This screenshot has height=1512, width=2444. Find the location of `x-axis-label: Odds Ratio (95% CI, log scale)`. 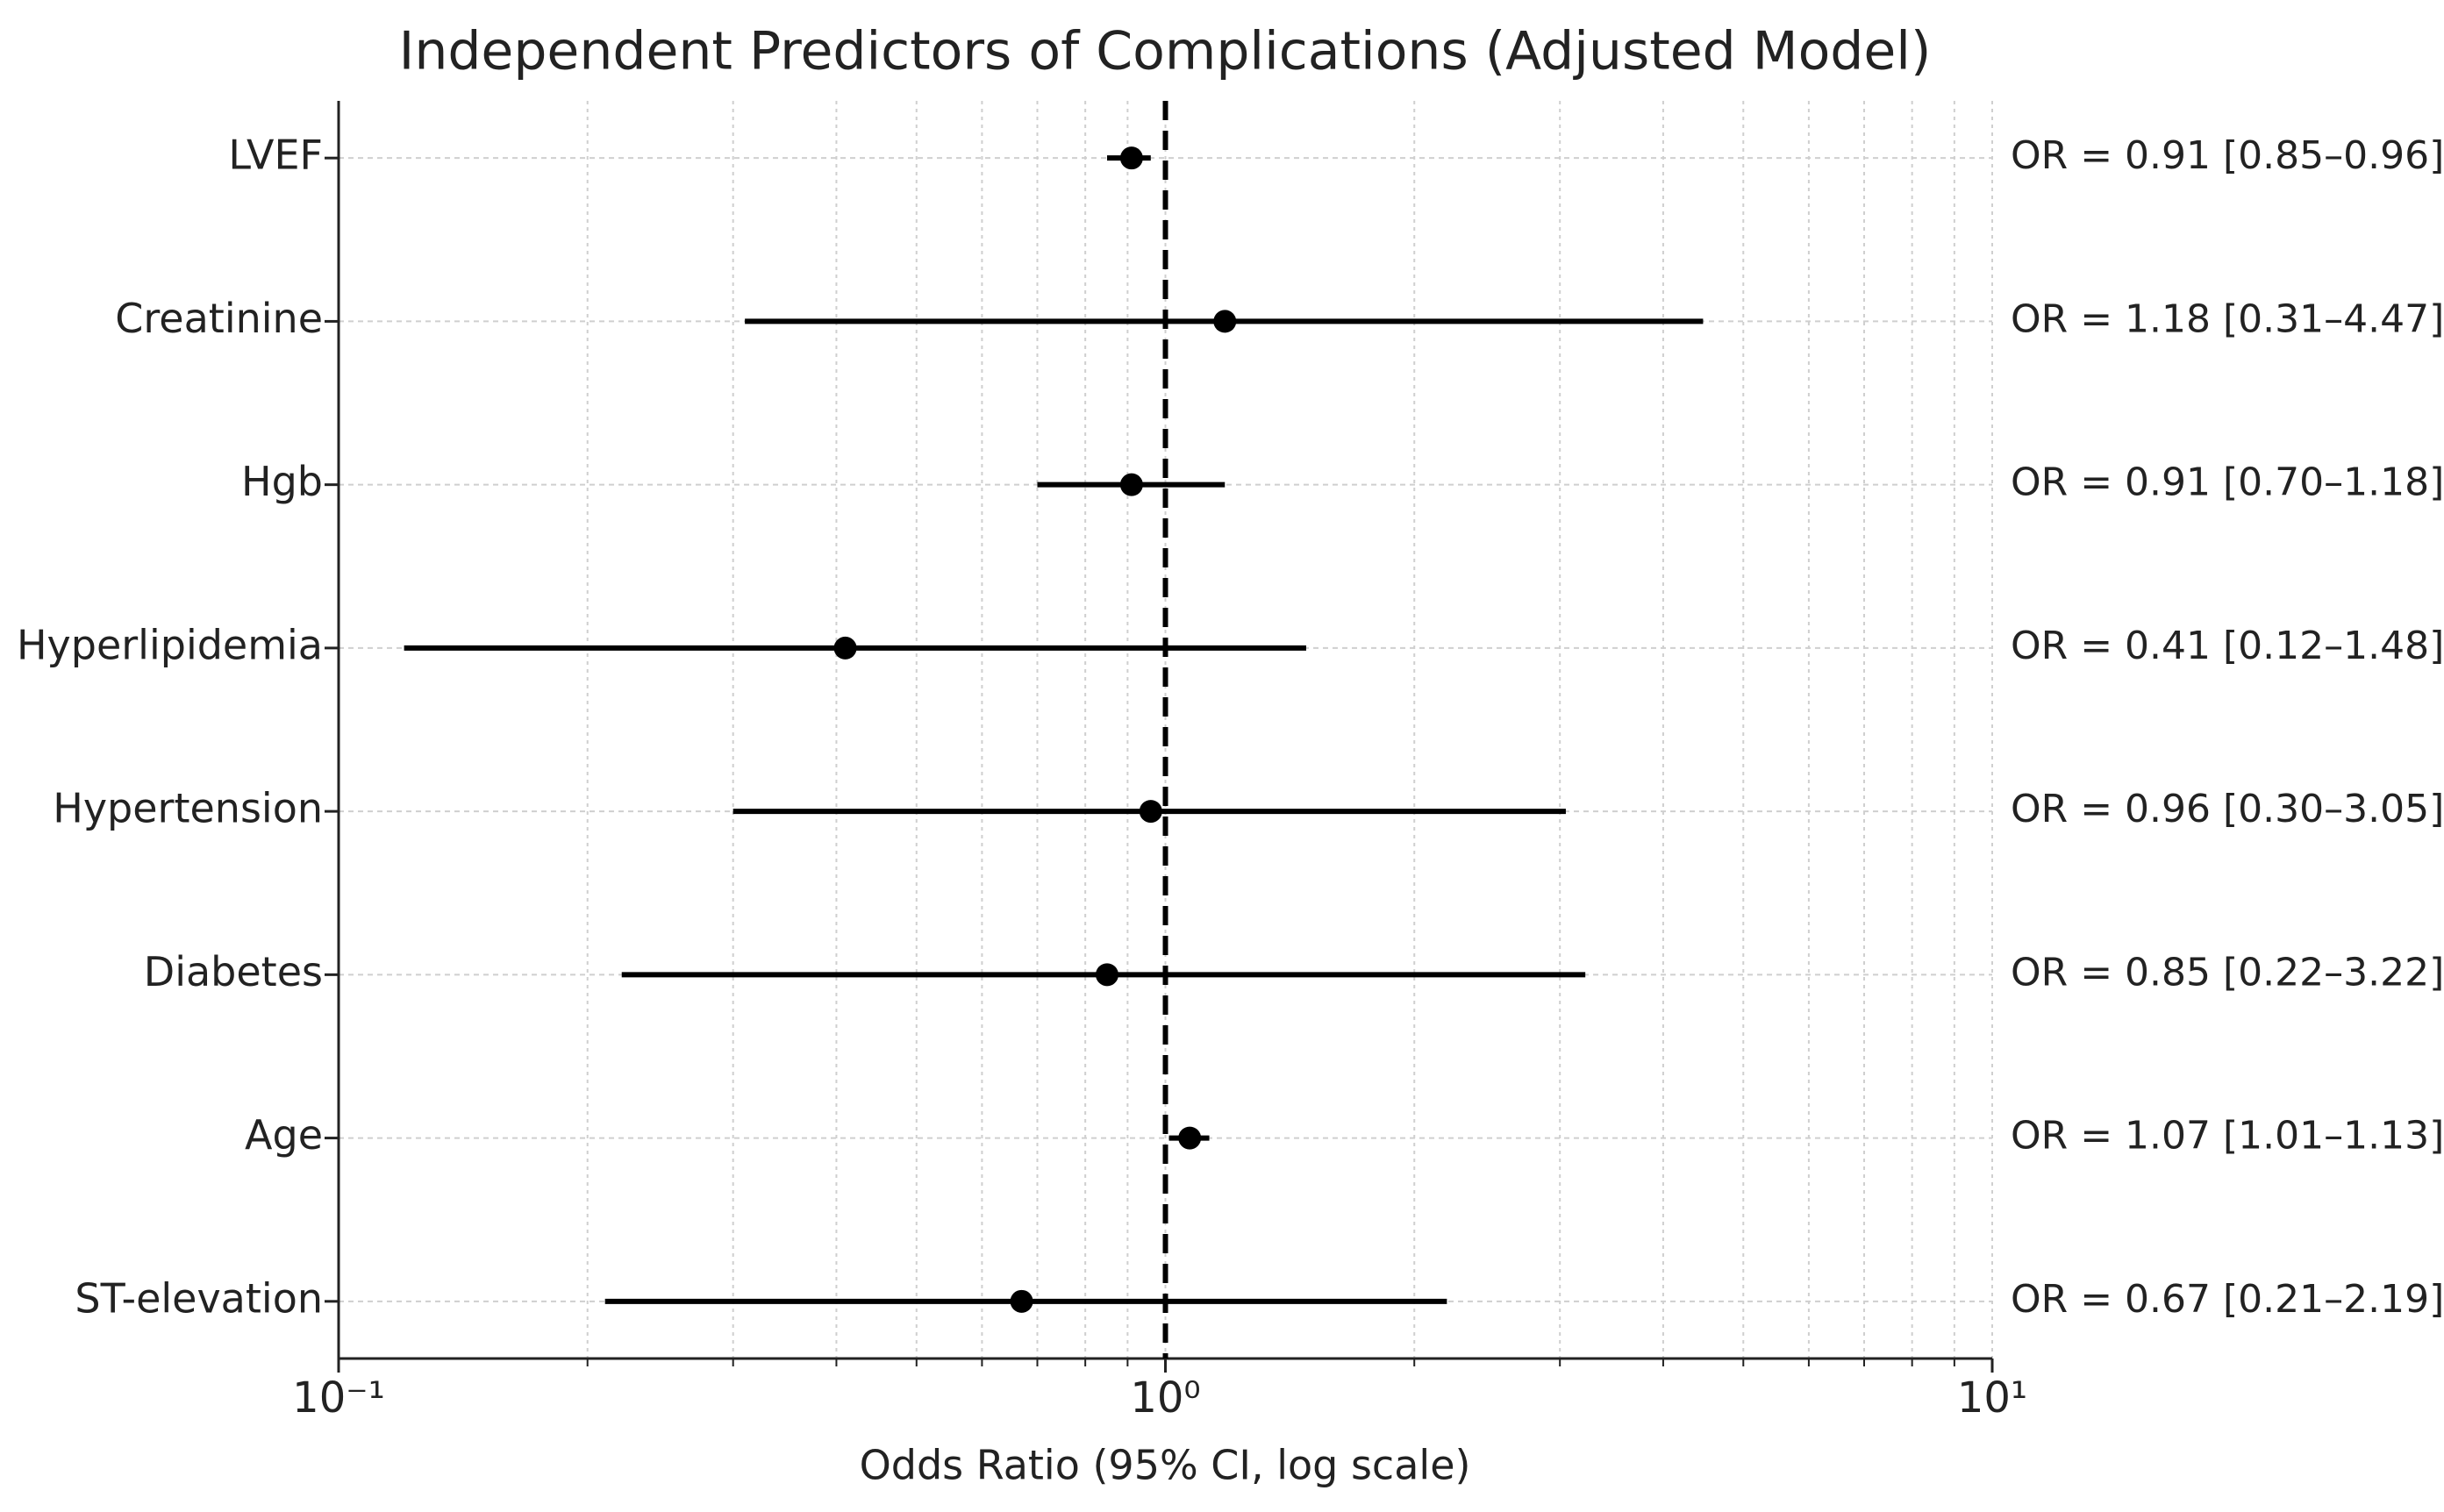

x-axis-label: Odds Ratio (95% CI, log scale) is located at coordinates (1165, 1465).